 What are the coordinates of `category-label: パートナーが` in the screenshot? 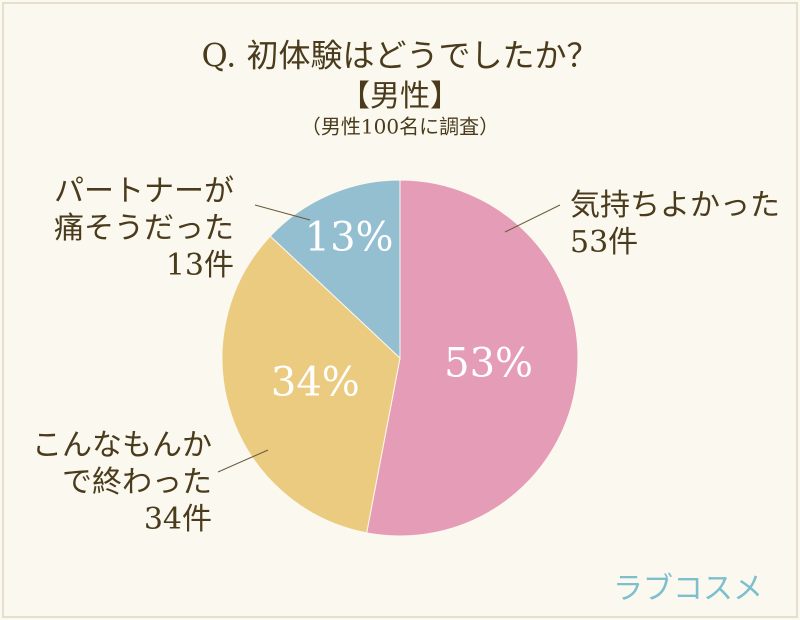 It's located at (144, 191).